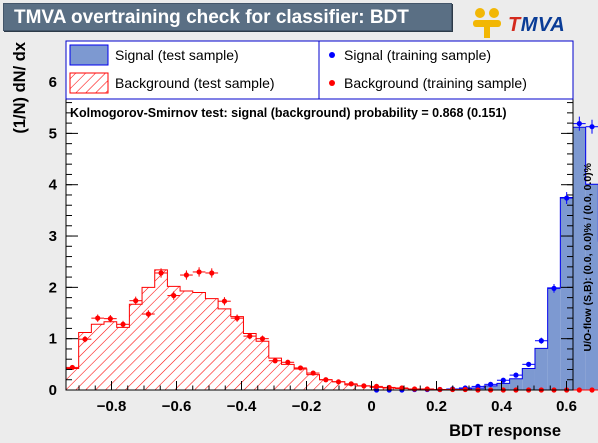 The height and width of the screenshot is (443, 598). Describe the element at coordinates (505, 431) in the screenshot. I see `x-axis-label: BDT response` at that location.